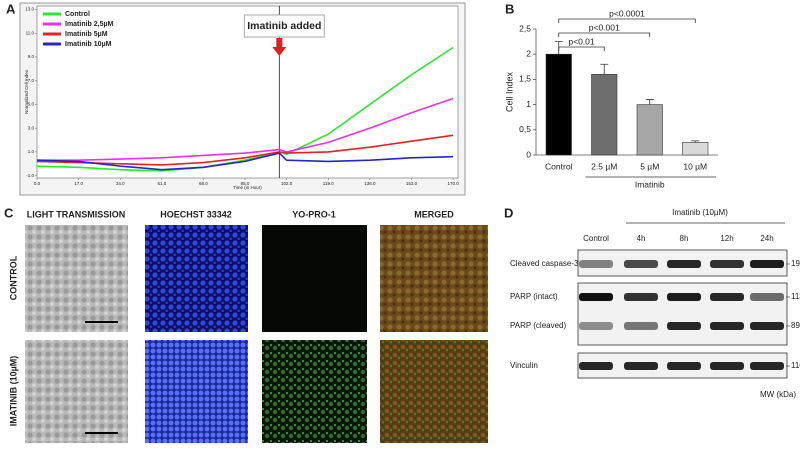  I want to click on image-hoechst-control, so click(196, 278).